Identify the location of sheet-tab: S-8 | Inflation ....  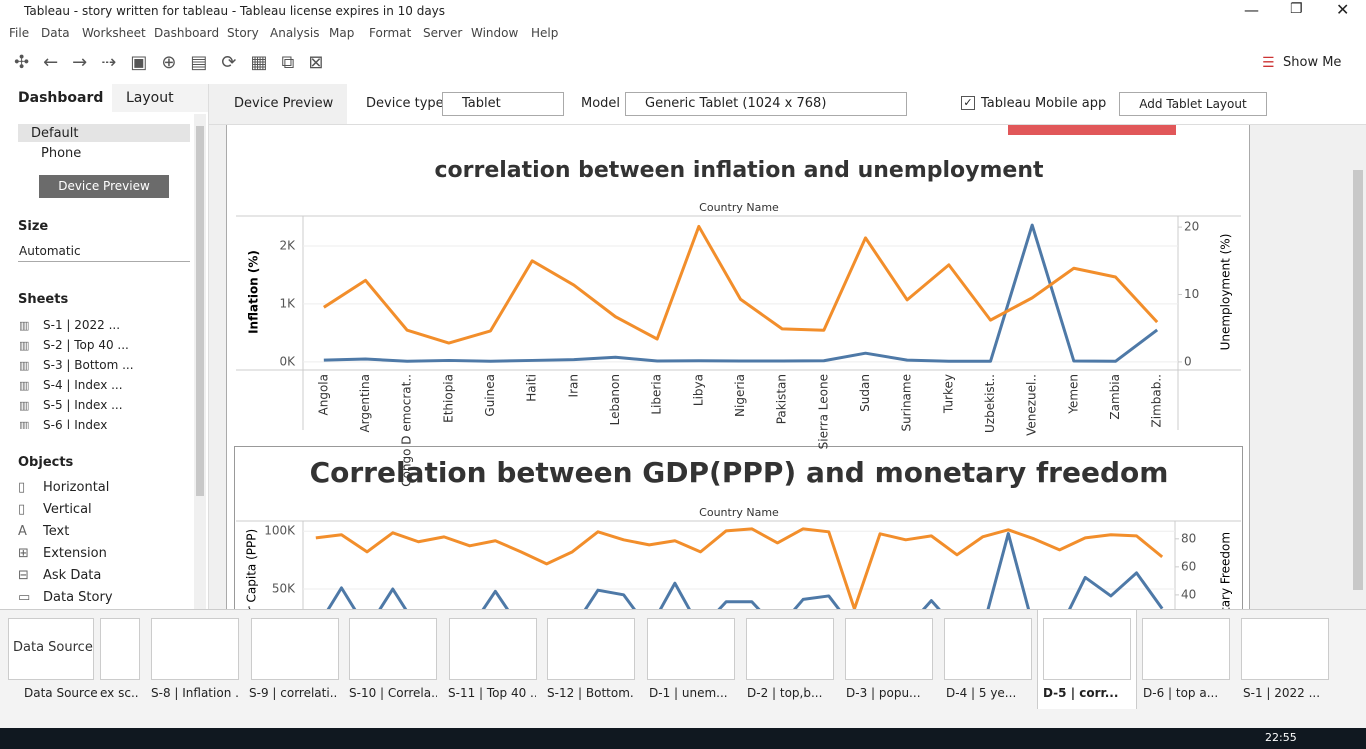
(195, 693).